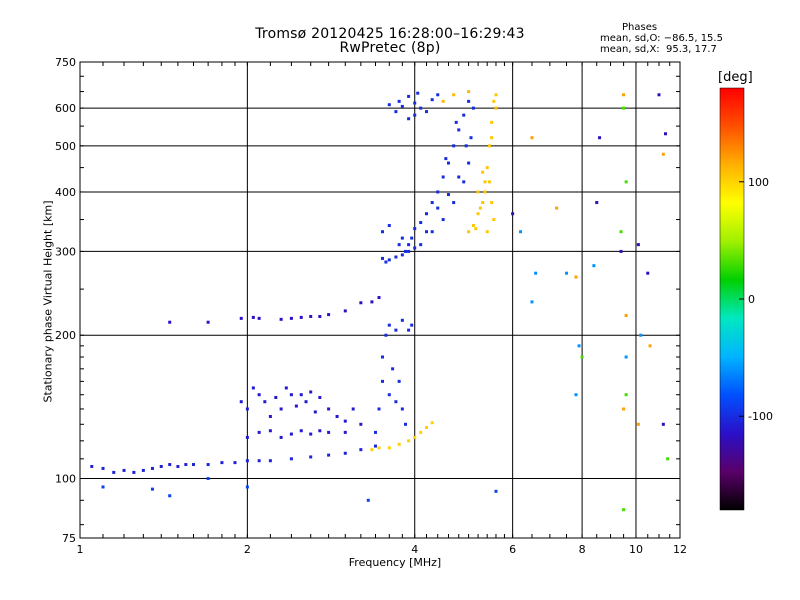 Image resolution: width=800 pixels, height=600 pixels. Describe the element at coordinates (80, 549) in the screenshot. I see `x-tick-label: 1` at that location.